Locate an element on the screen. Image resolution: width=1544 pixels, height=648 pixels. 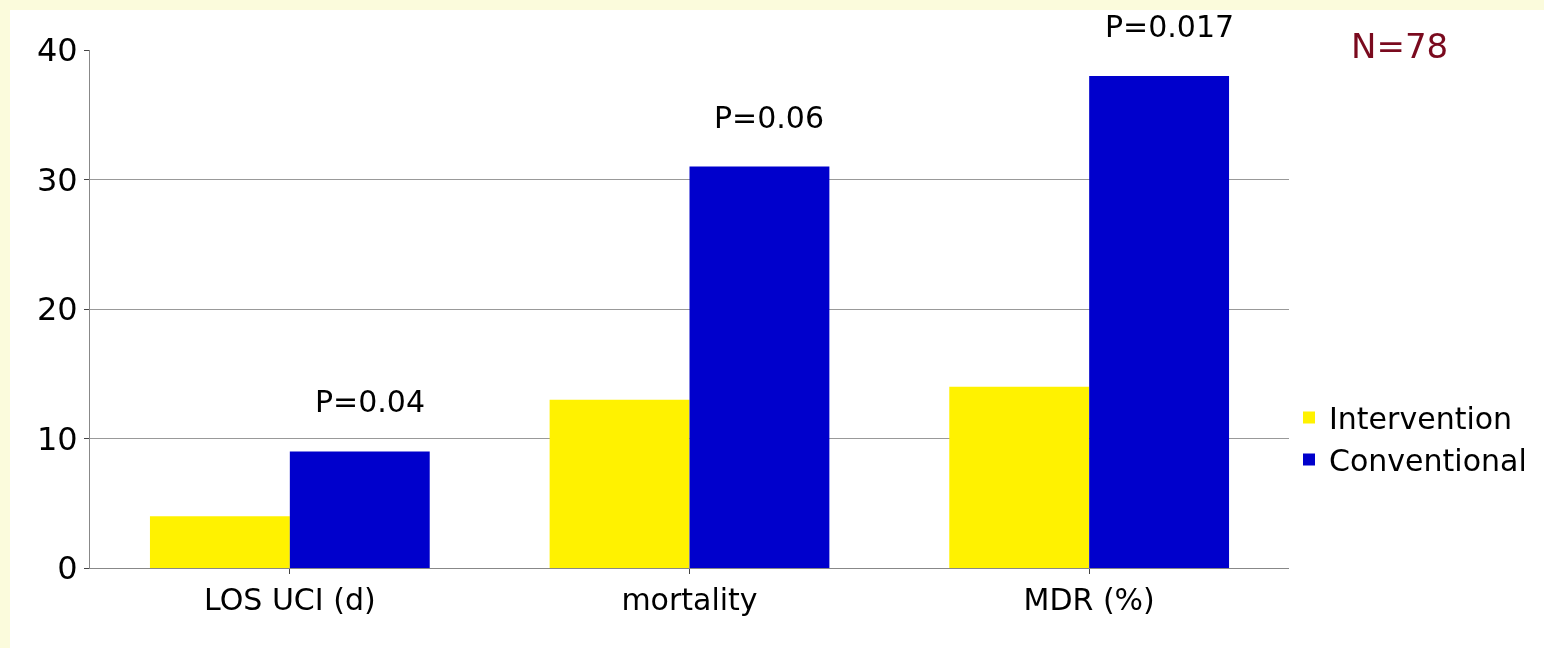
annotation: P=0.017 is located at coordinates (1170, 26).